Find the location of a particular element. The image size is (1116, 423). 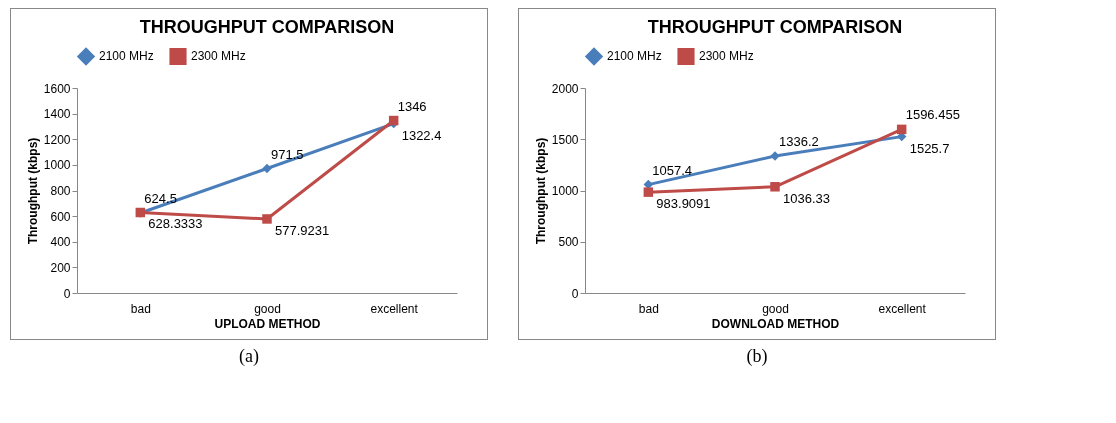

data-label: 577.9231 is located at coordinates (302, 230).